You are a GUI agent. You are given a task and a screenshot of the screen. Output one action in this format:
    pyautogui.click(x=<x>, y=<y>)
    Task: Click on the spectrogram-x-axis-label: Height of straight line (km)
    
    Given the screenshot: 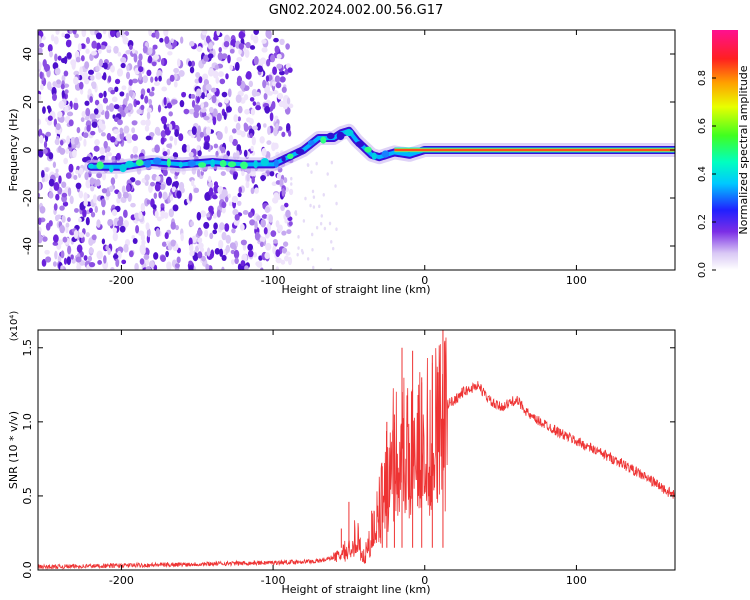 What is the action you would take?
    pyautogui.click(x=355, y=289)
    